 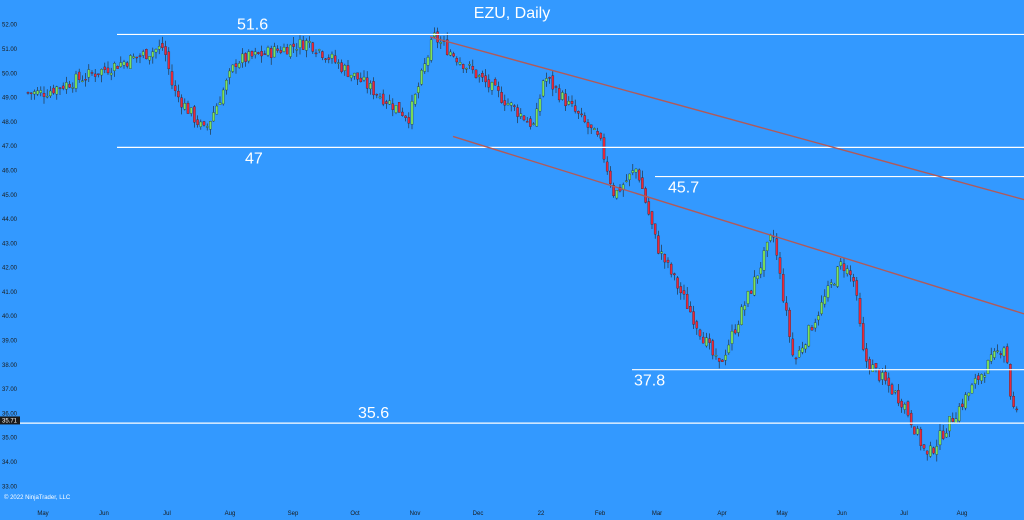 I want to click on x-tick-label: Jun, so click(x=104, y=514).